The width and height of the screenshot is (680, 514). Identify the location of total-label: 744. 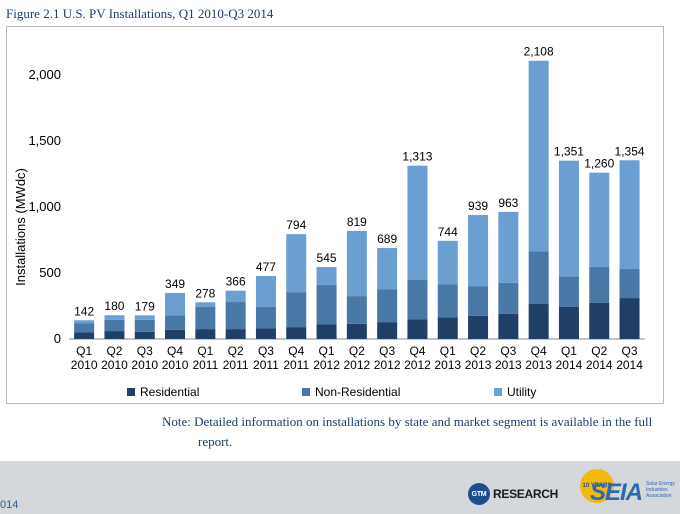
(448, 232).